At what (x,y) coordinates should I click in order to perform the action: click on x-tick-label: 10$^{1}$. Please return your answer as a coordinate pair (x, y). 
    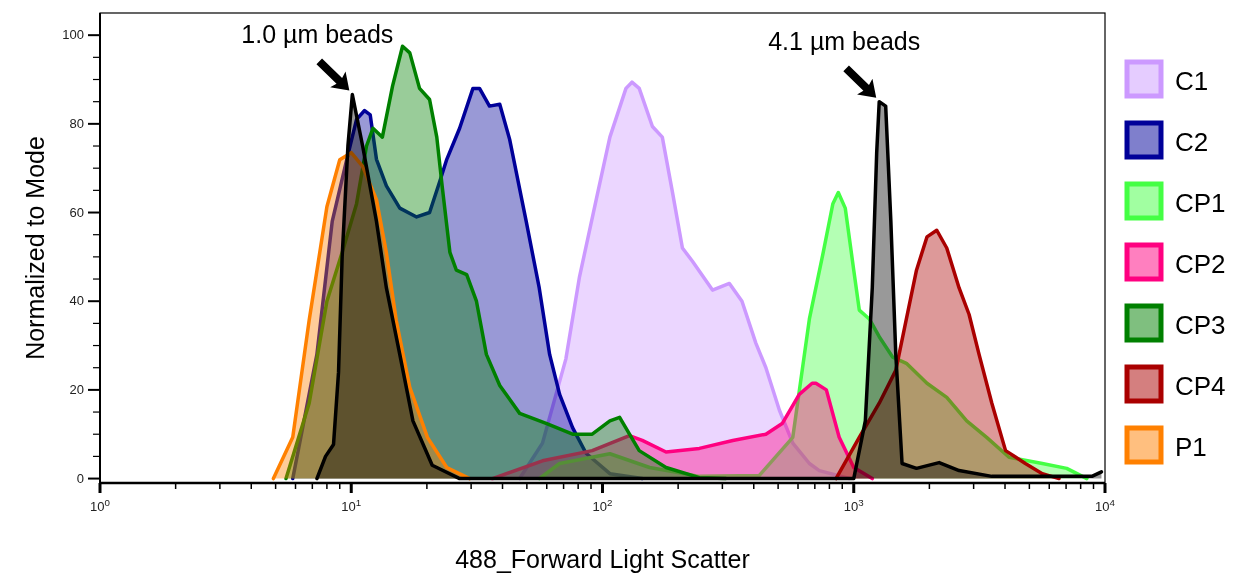
    Looking at the image, I should click on (351, 505).